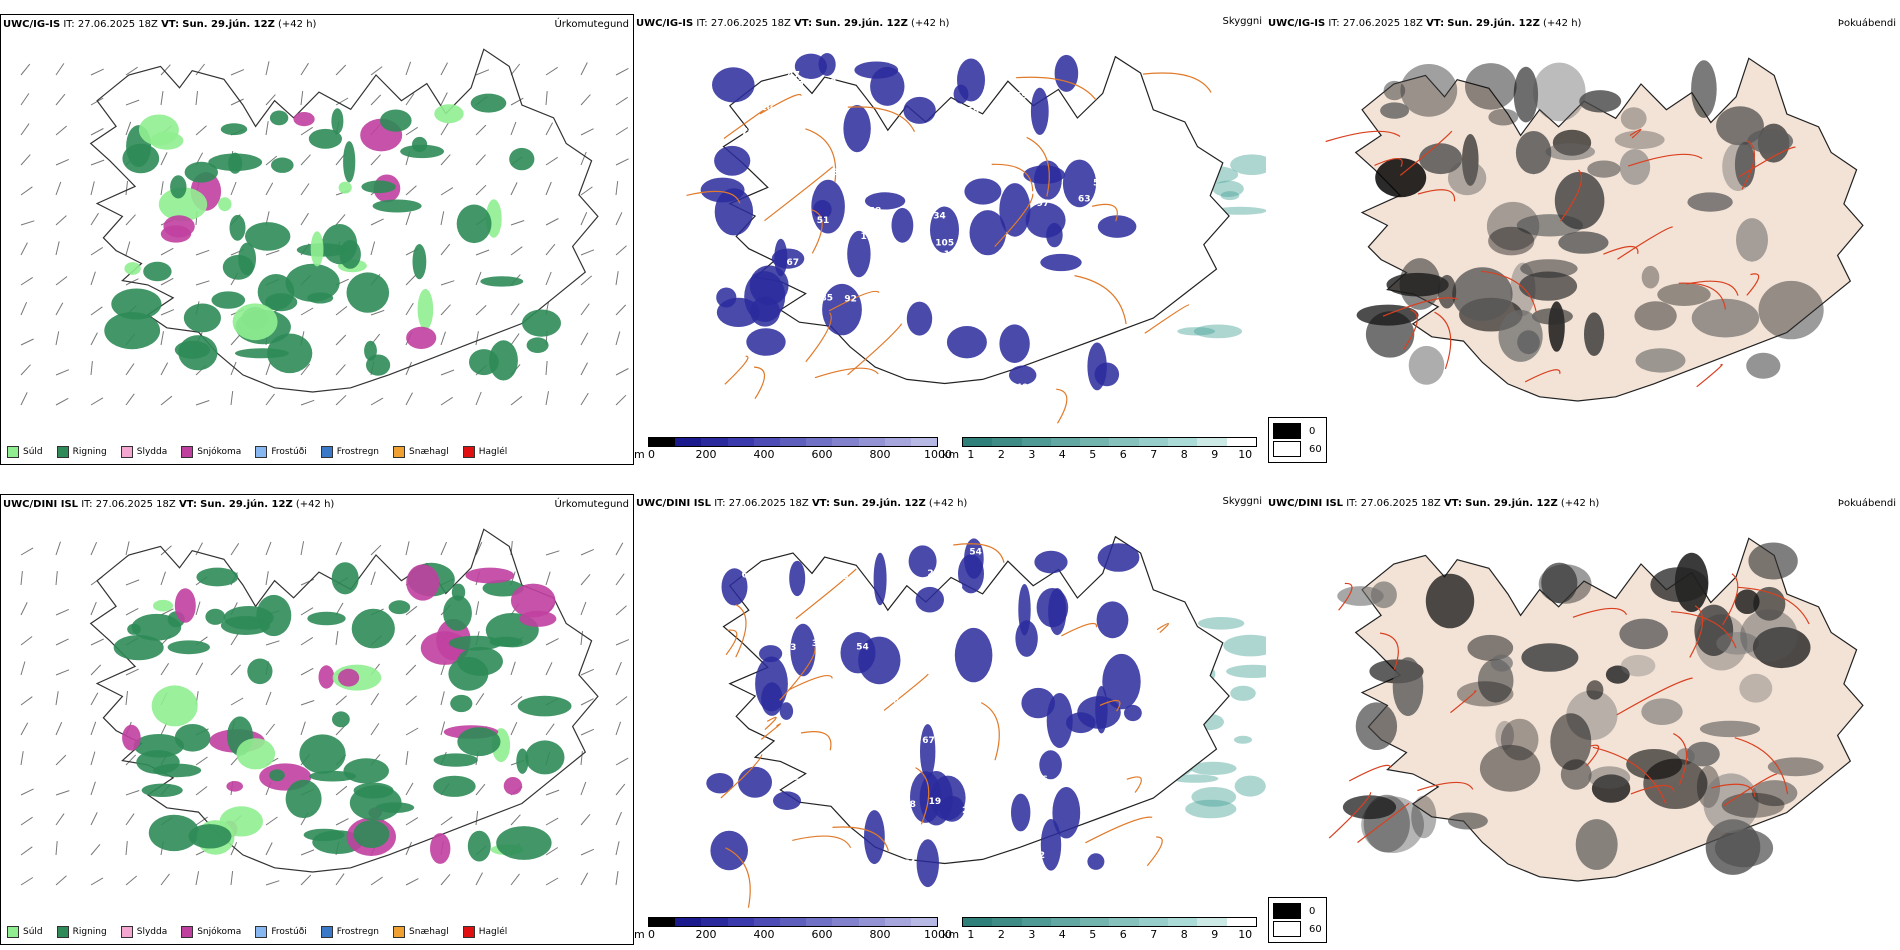 This screenshot has width=1900, height=950. Describe the element at coordinates (349, 452) in the screenshot. I see `legend-item: Frostregn` at that location.